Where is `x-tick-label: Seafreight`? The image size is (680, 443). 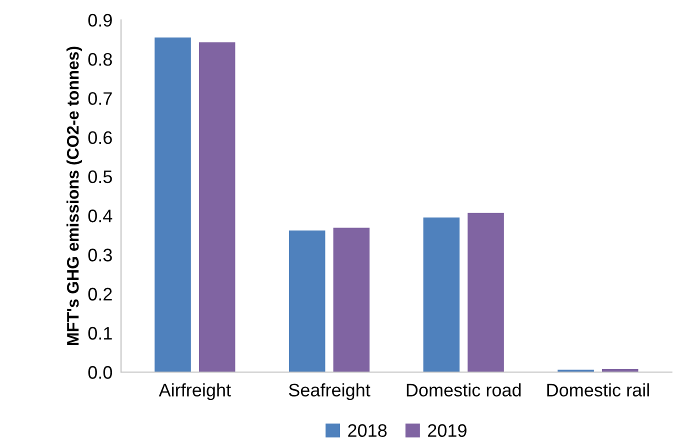 x-tick-label: Seafreight is located at coordinates (329, 391).